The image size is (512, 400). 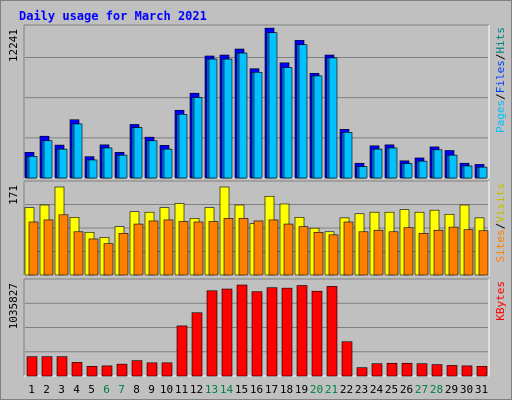 I want to click on x-tick-label: 9, so click(x=151, y=389).